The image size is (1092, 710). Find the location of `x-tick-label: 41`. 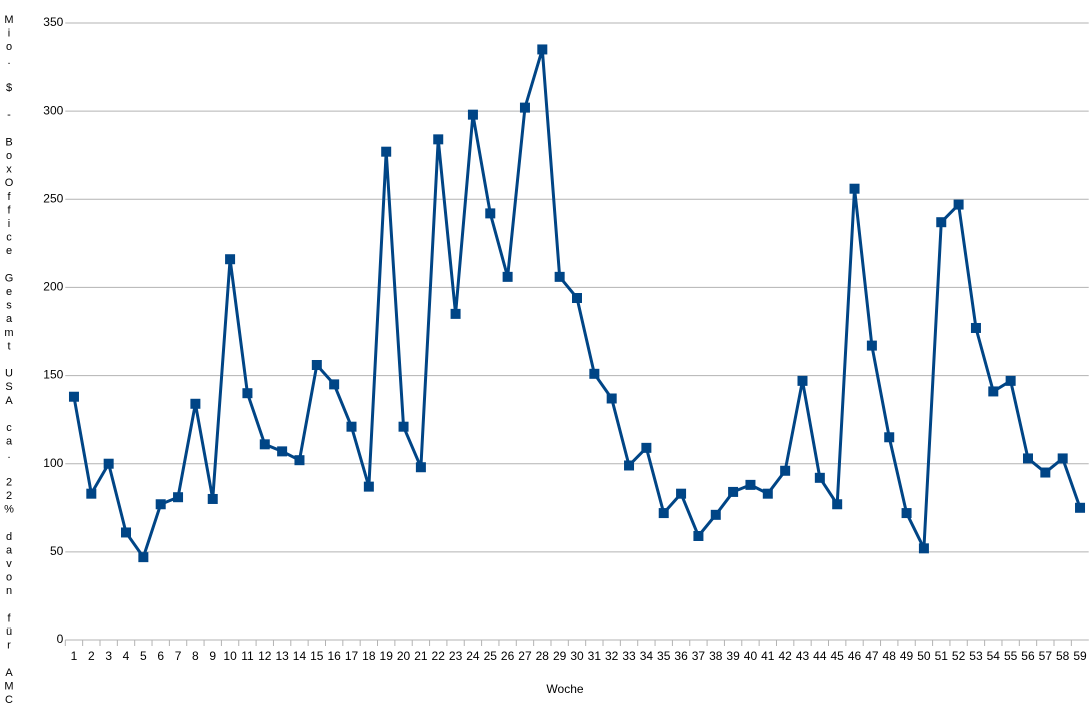

x-tick-label: 41 is located at coordinates (768, 656).